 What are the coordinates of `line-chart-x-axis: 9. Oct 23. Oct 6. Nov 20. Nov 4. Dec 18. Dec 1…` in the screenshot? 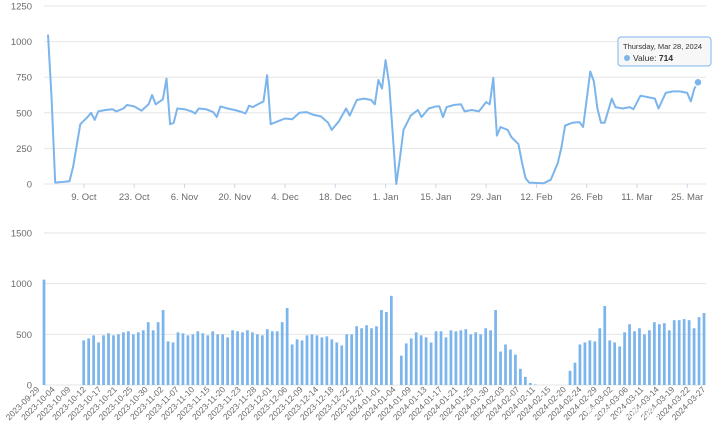 It's located at (387, 193).